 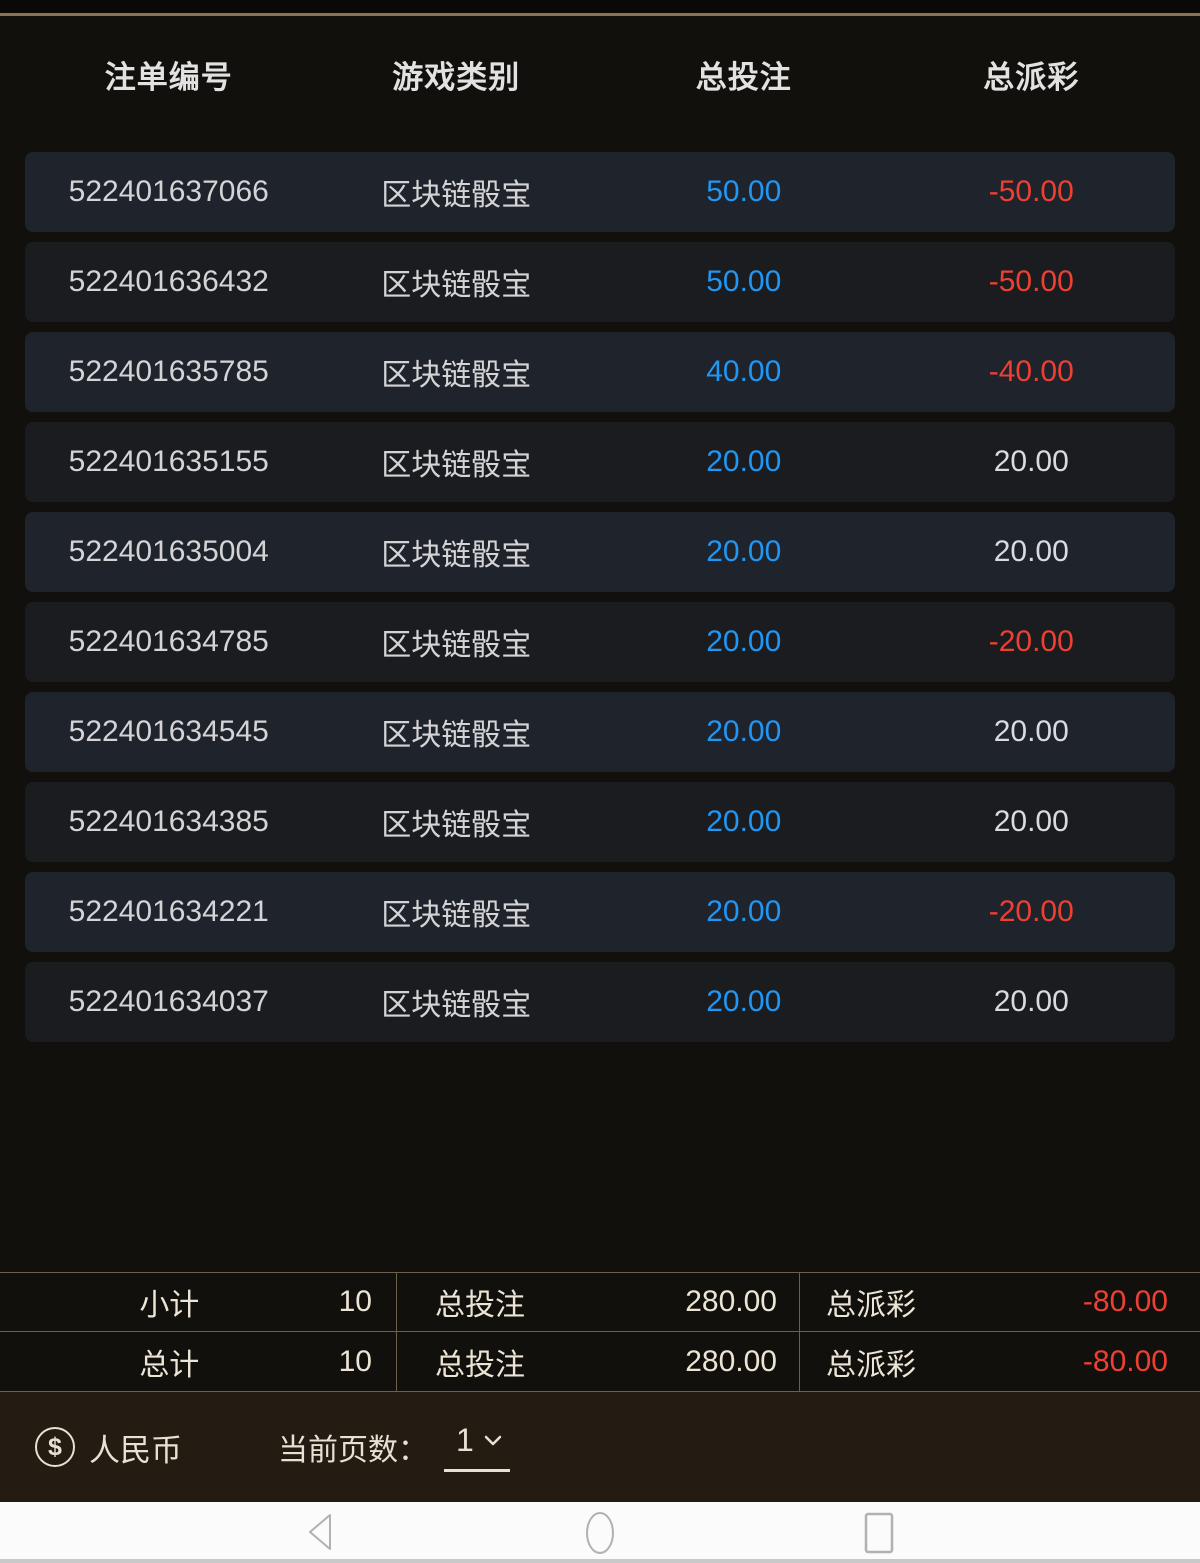 I want to click on column-header-payout: 总派彩, so click(x=1031, y=77).